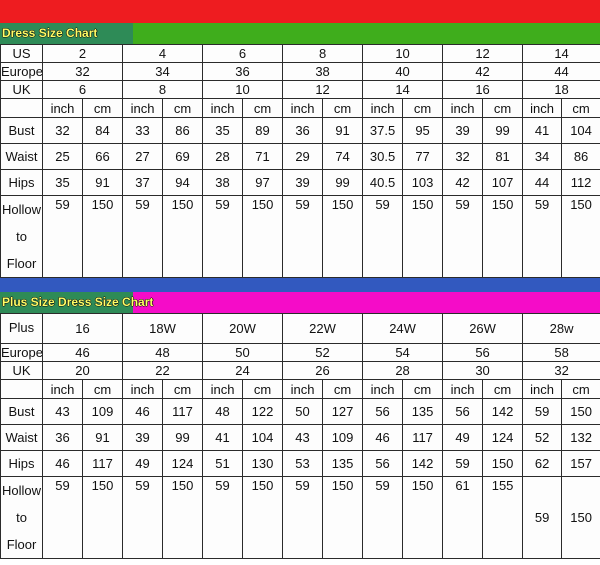 The height and width of the screenshot is (565, 600). What do you see at coordinates (223, 157) in the screenshot?
I see `value-cell: 28` at bounding box center [223, 157].